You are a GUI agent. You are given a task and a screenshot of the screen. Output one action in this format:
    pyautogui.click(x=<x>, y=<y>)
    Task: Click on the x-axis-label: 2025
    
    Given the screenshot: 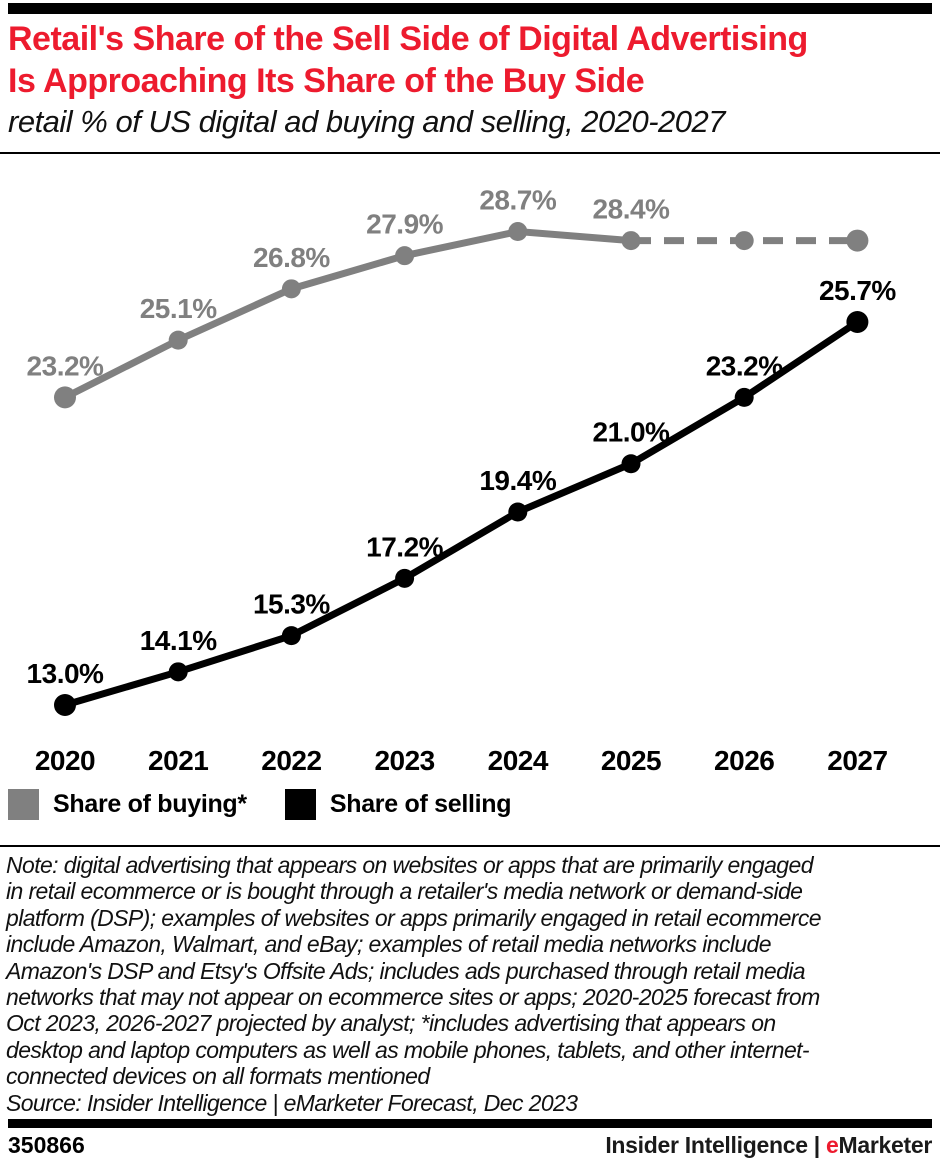 What is the action you would take?
    pyautogui.click(x=631, y=760)
    